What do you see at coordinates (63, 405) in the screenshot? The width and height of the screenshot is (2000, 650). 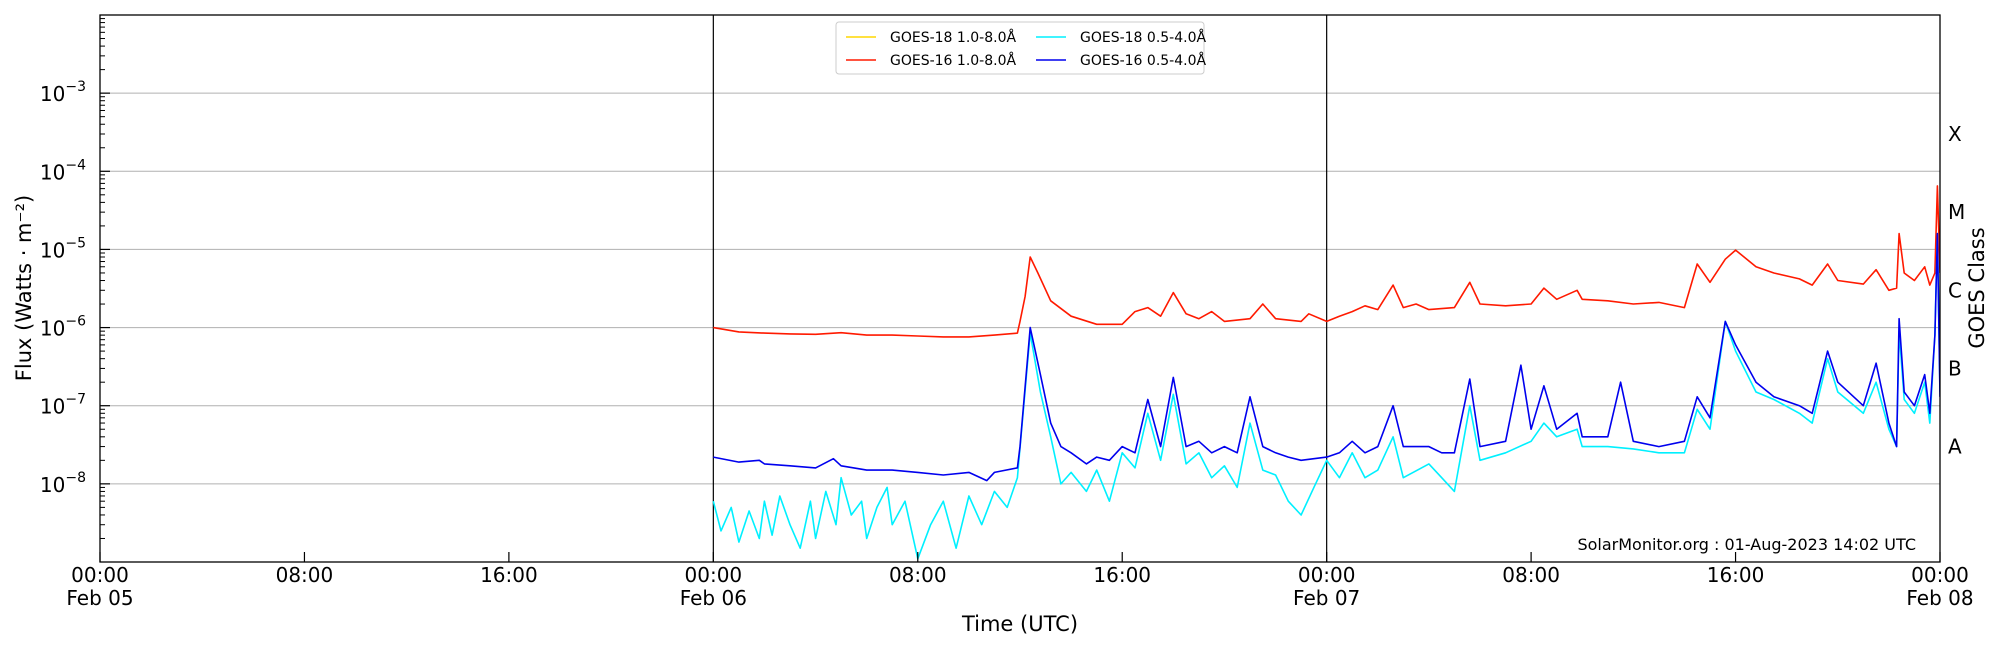 I see `y-tick-label: 10⁻⁷` at bounding box center [63, 405].